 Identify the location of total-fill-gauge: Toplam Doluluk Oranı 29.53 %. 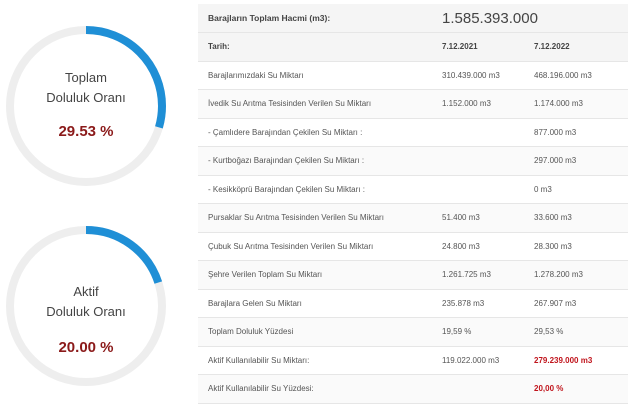
(86, 106).